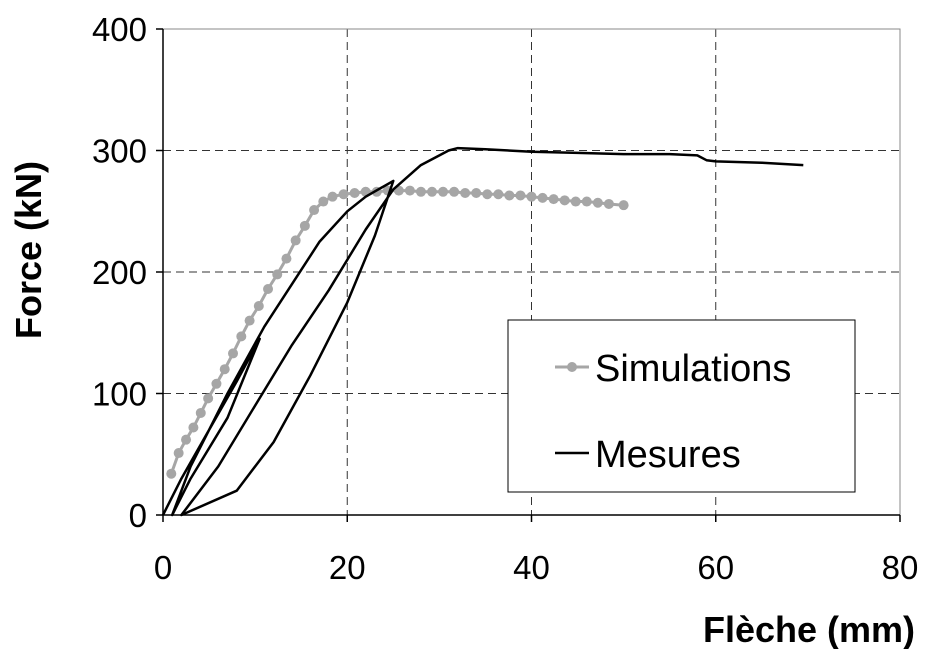 The image size is (925, 649). What do you see at coordinates (668, 455) in the screenshot?
I see `legend-label-mesures: Mesures` at bounding box center [668, 455].